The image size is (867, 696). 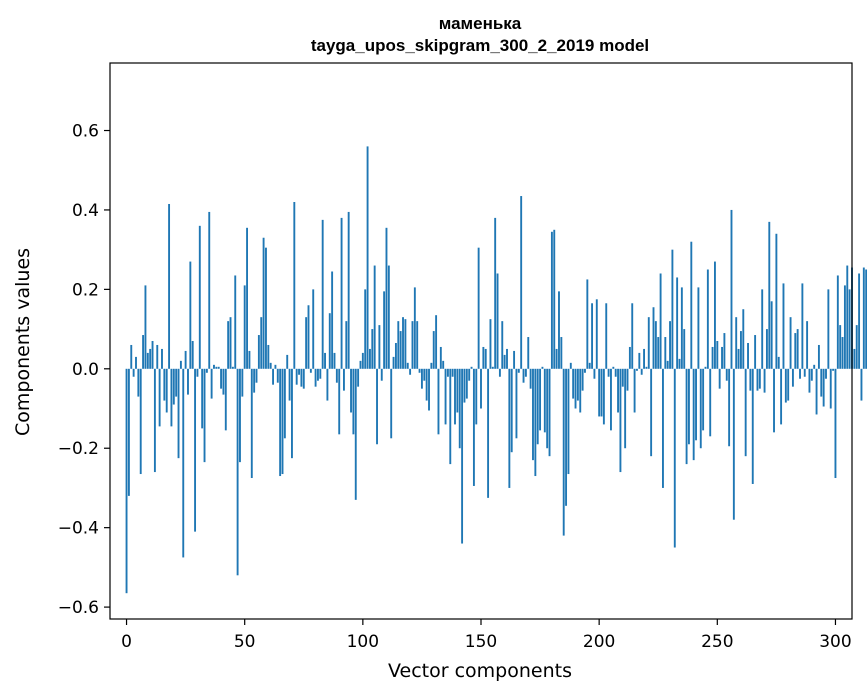 What do you see at coordinates (85, 370) in the screenshot?
I see `y-tick-label: 0.0` at bounding box center [85, 370].